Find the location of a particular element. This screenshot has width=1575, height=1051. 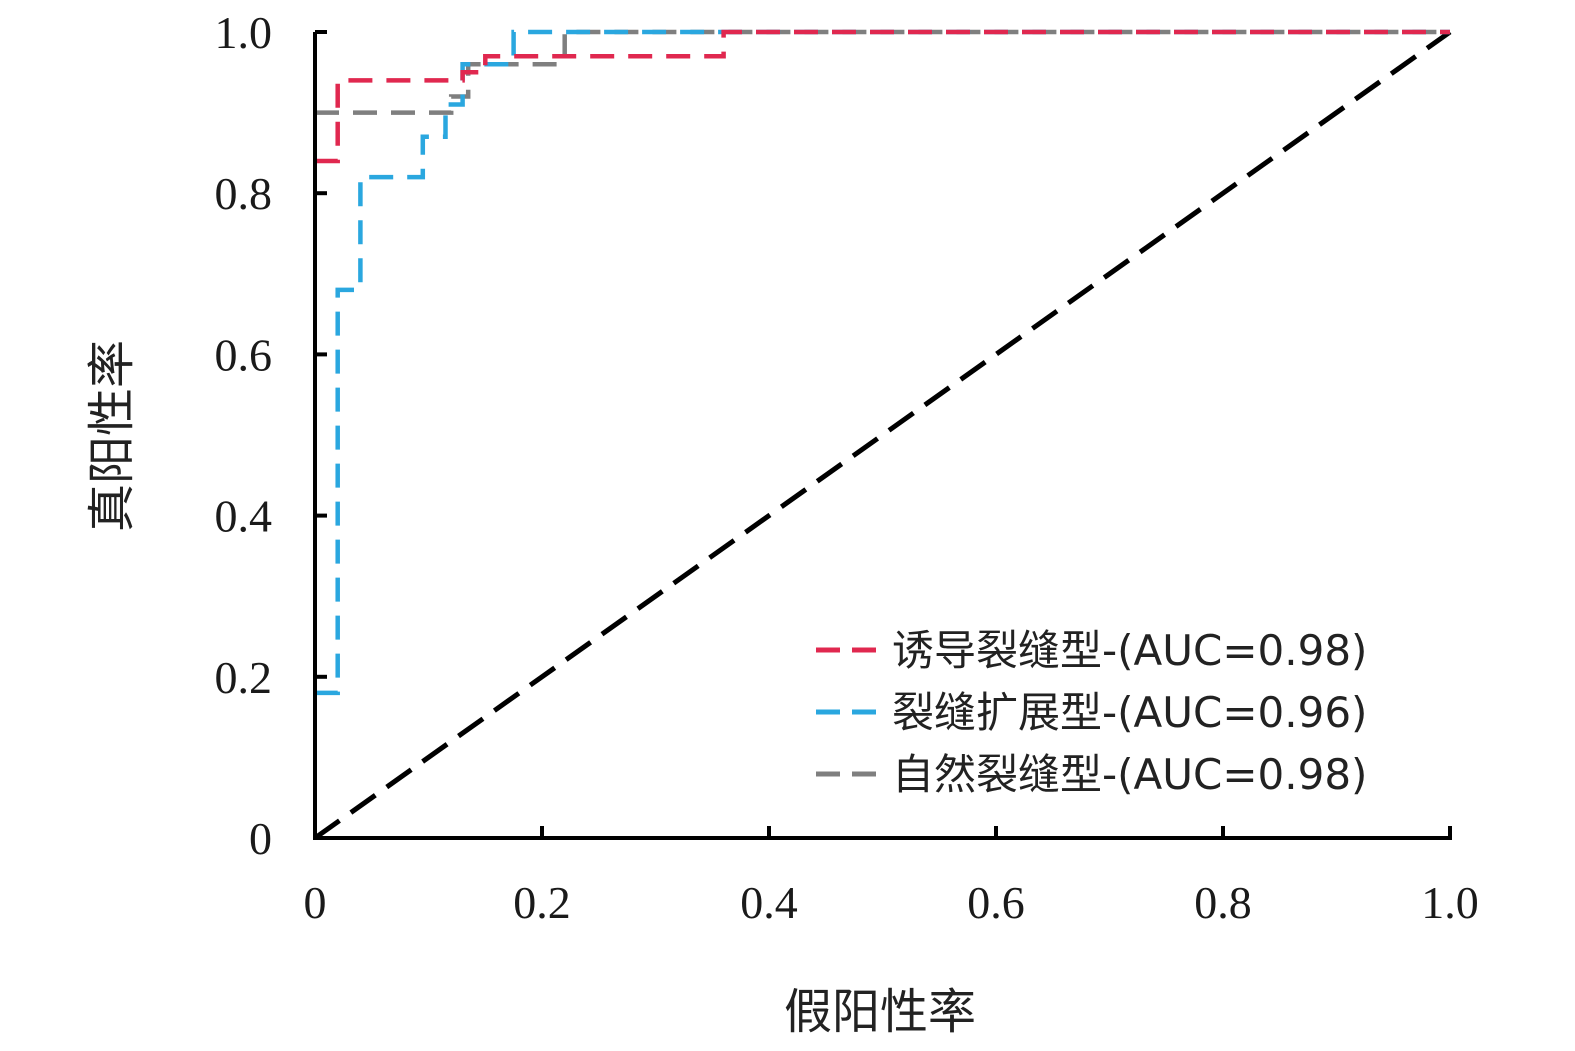

legend-label-1: 诱导裂缝型-(AUC=0.98) is located at coordinates (1129, 650).